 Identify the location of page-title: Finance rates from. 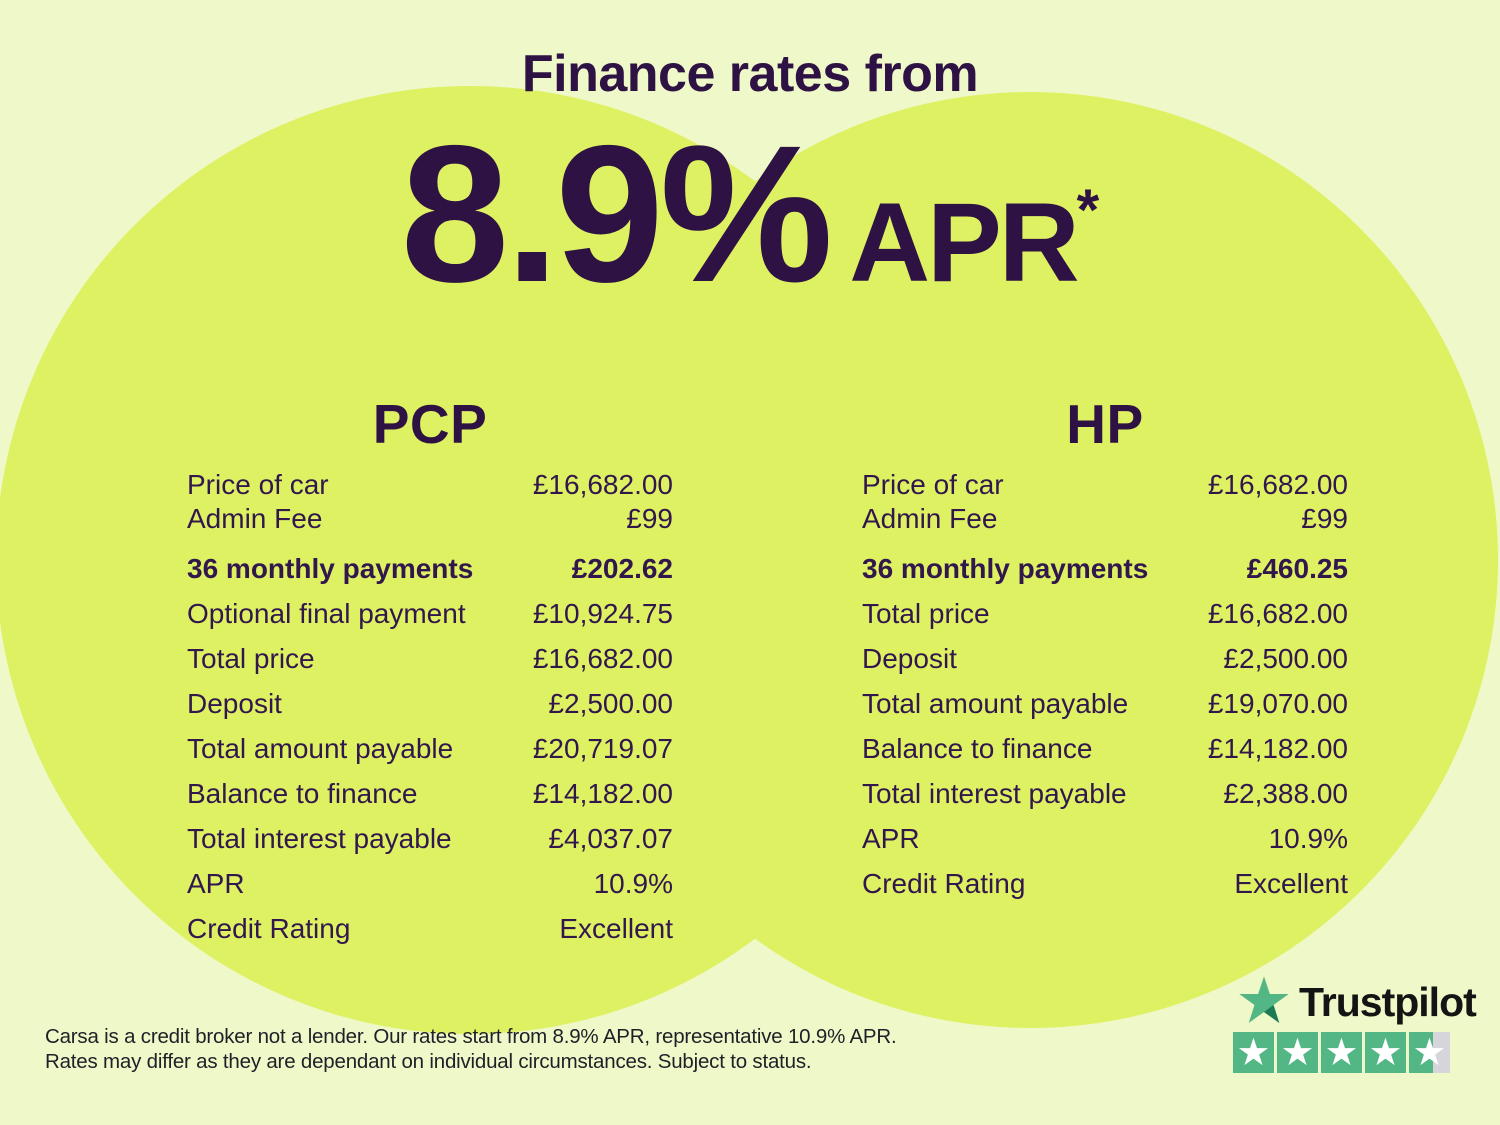
(750, 74).